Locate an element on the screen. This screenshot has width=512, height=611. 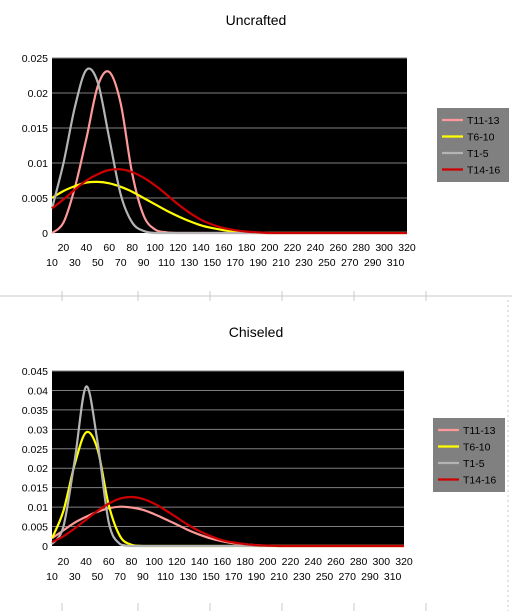
y-axis-tick-labels: 0 0.005 0.01 0.015 0.02 0.025 is located at coordinates (35, 146).